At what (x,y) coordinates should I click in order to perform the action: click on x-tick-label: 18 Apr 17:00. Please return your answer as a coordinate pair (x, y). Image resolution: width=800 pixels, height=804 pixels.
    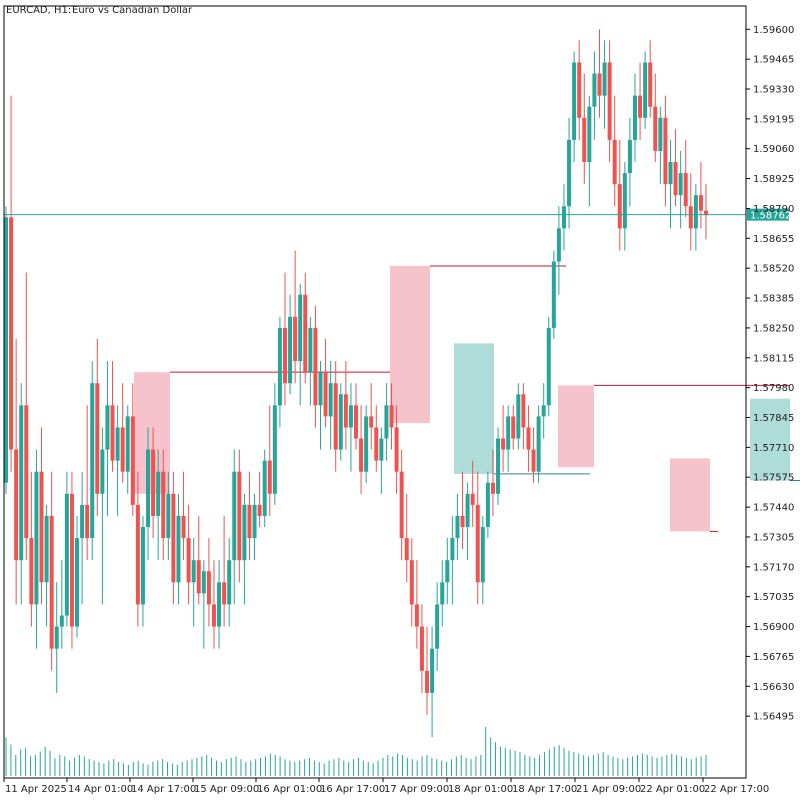
    Looking at the image, I should click on (544, 789).